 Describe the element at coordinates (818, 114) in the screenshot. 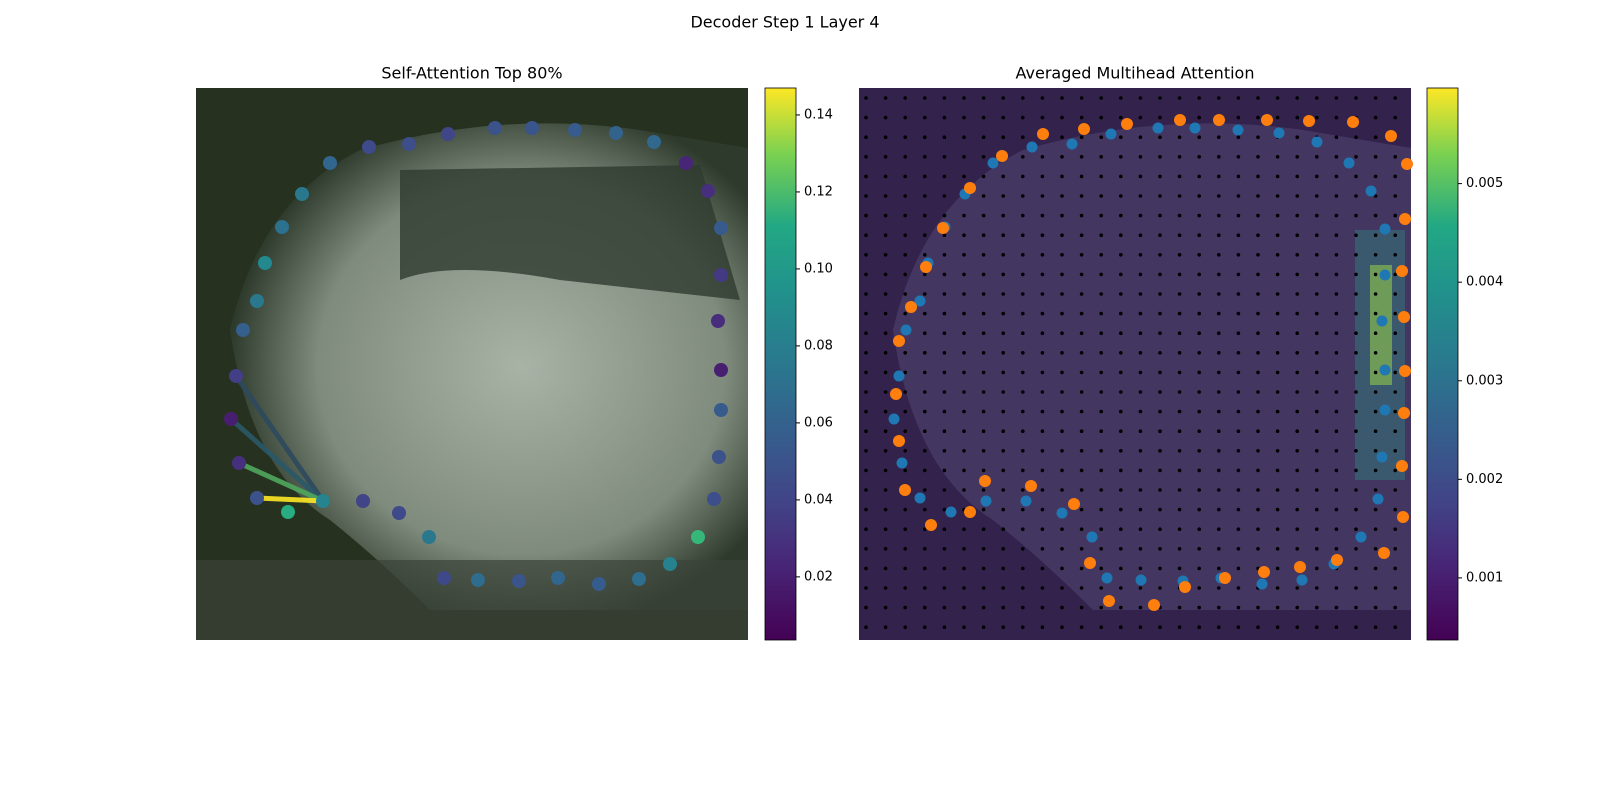

I see `colorbar-tick-label: 0.14` at that location.